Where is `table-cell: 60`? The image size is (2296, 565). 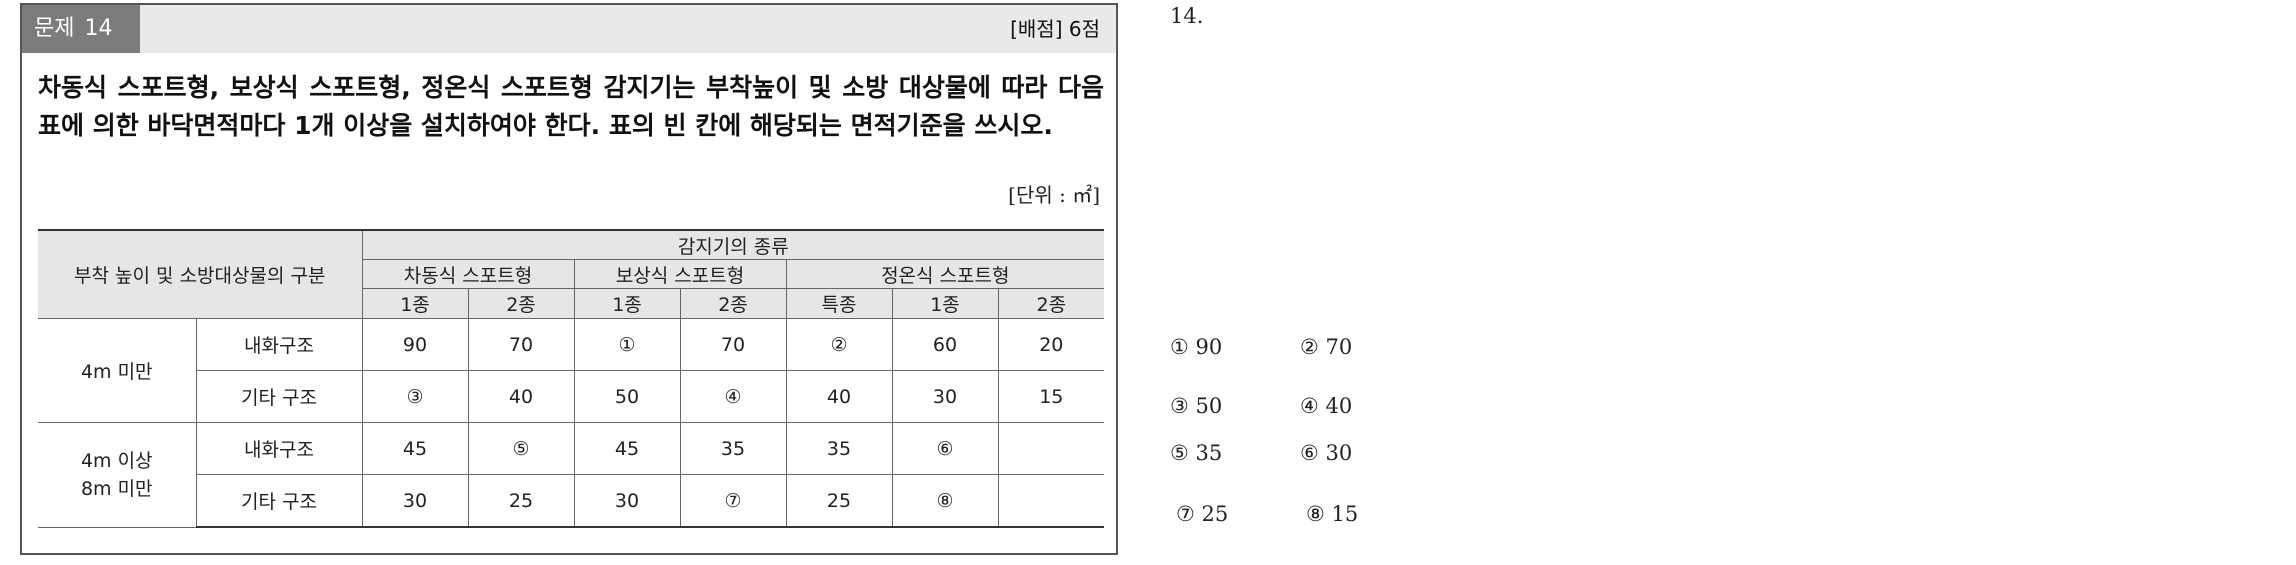
table-cell: 60 is located at coordinates (945, 344).